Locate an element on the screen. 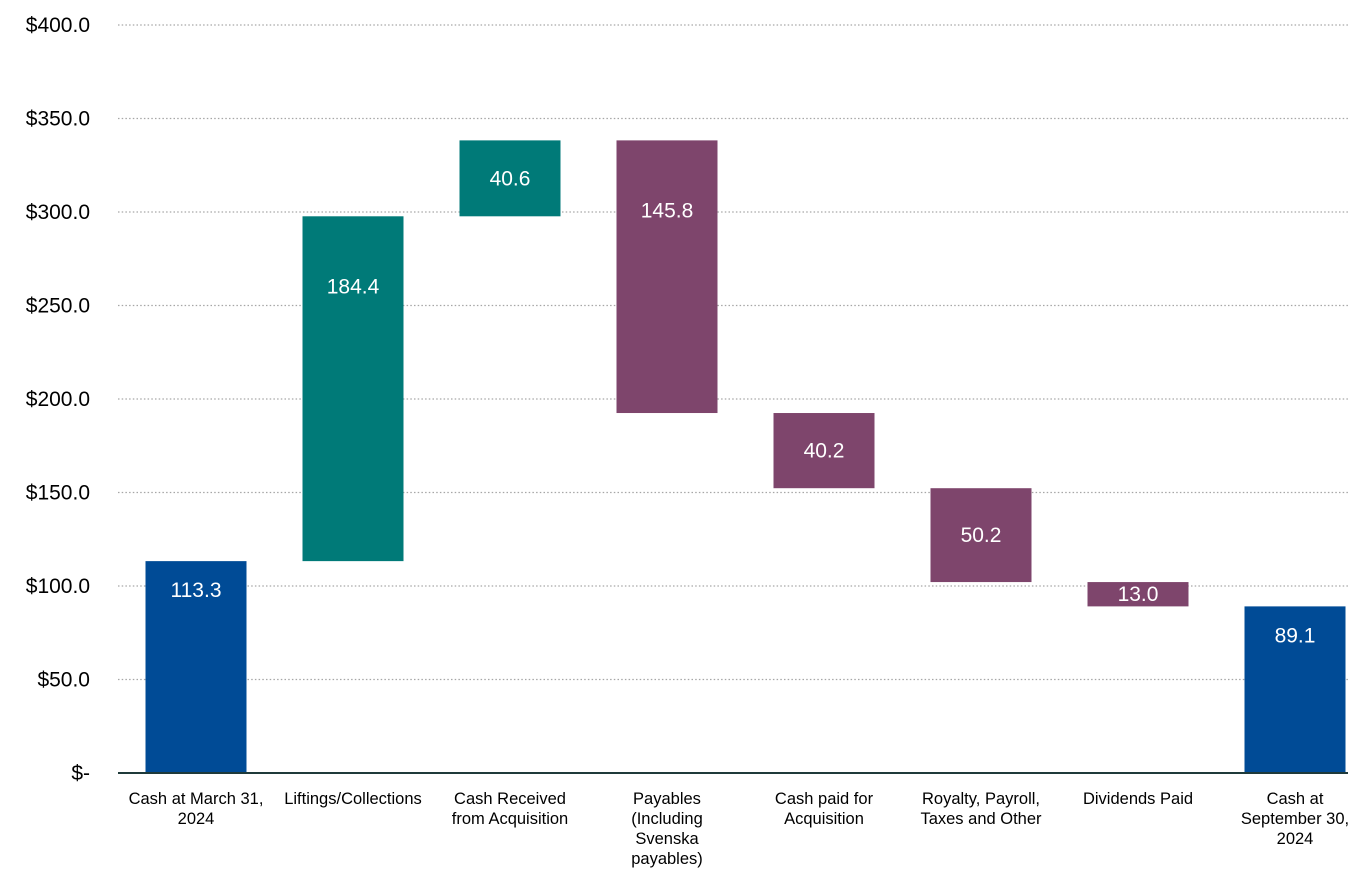 The height and width of the screenshot is (872, 1367). y-tick-label: $100.0 is located at coordinates (58, 586).